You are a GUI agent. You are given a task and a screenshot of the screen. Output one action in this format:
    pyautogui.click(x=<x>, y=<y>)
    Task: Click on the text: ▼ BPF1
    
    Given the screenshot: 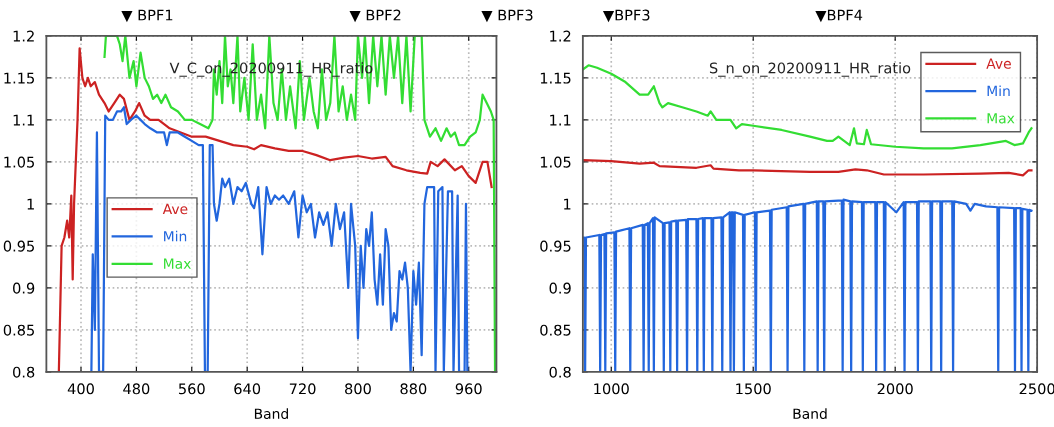 What is the action you would take?
    pyautogui.click(x=147, y=16)
    